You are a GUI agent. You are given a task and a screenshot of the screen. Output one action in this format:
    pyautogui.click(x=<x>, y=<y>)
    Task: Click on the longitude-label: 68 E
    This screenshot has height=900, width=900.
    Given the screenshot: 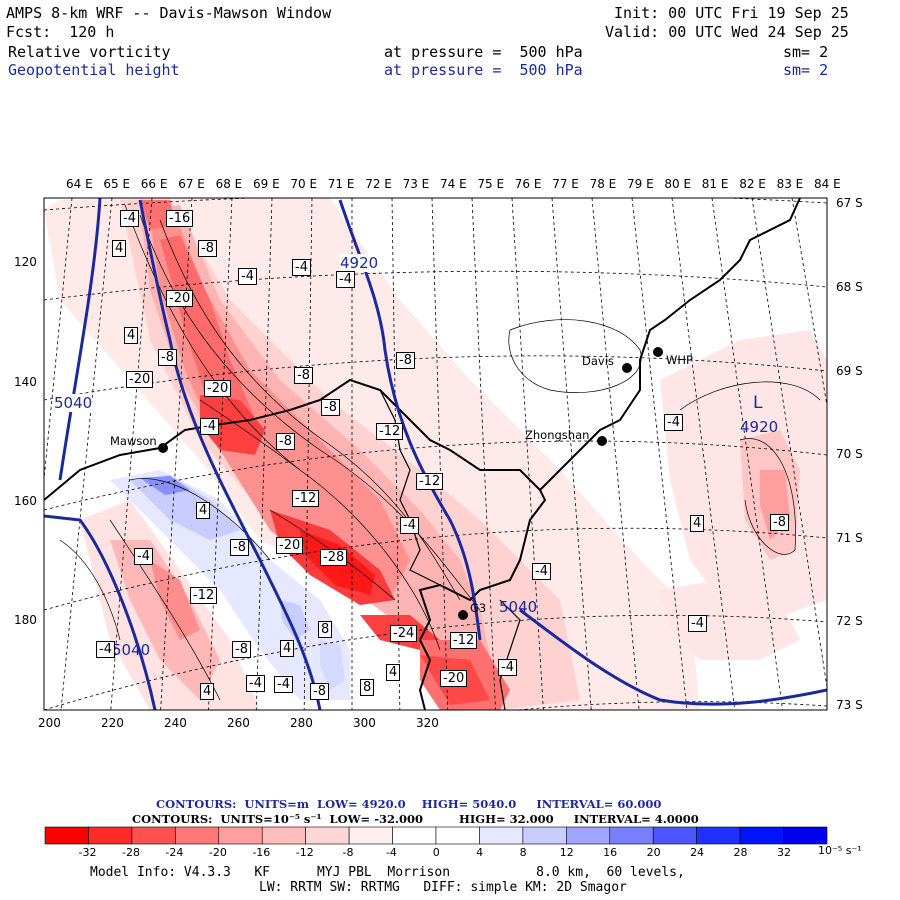 What is the action you would take?
    pyautogui.click(x=229, y=184)
    